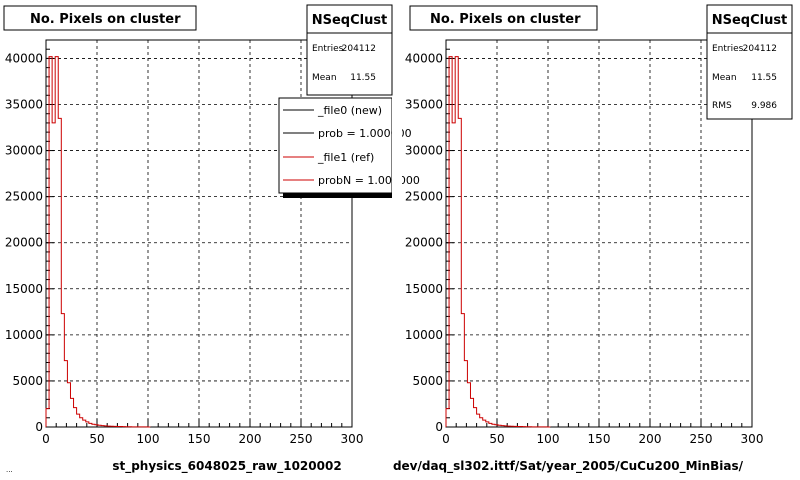 The width and height of the screenshot is (800, 480). What do you see at coordinates (345, 157) in the screenshot?
I see `legend-label-file1-ref: _file1 (ref)` at bounding box center [345, 157].